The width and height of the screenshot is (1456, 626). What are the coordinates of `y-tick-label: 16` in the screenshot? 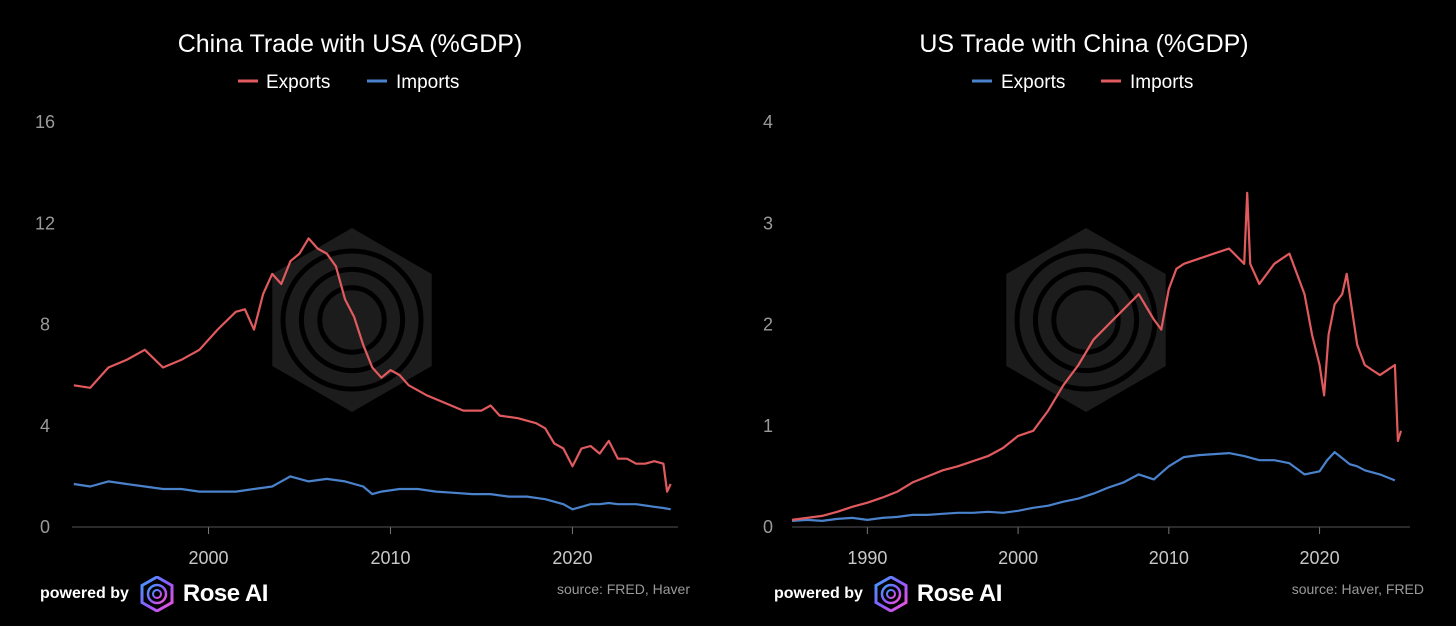 It's located at (45, 122).